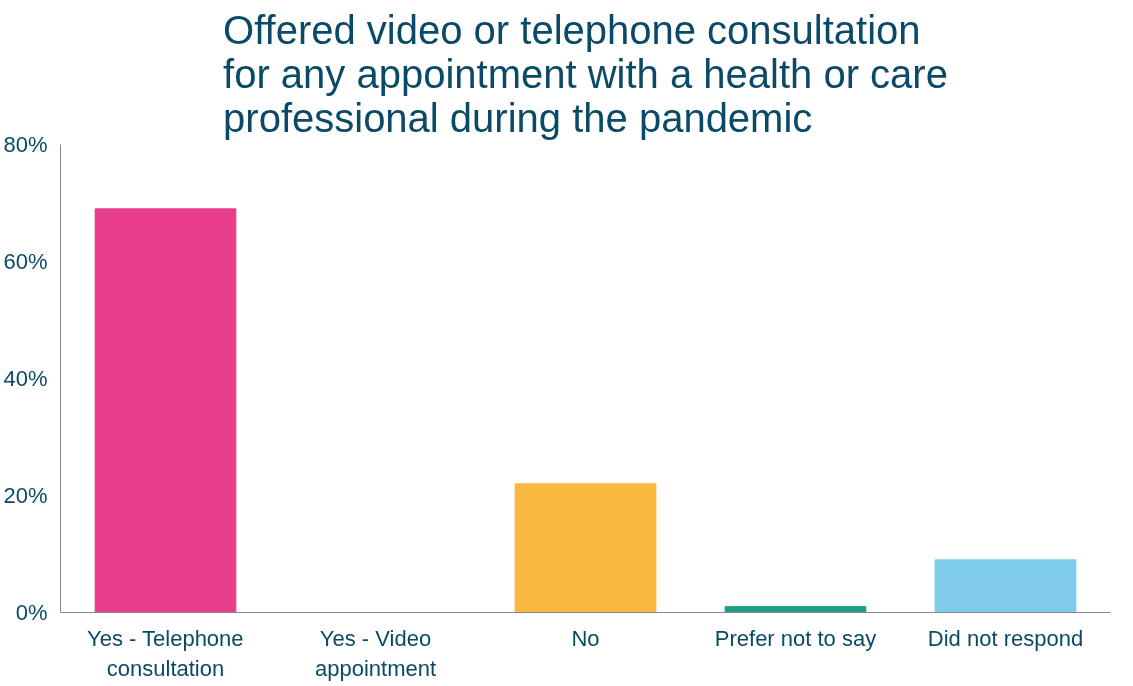 The height and width of the screenshot is (686, 1133). I want to click on x-tick-label: Yes - Video appointment, so click(375, 653).